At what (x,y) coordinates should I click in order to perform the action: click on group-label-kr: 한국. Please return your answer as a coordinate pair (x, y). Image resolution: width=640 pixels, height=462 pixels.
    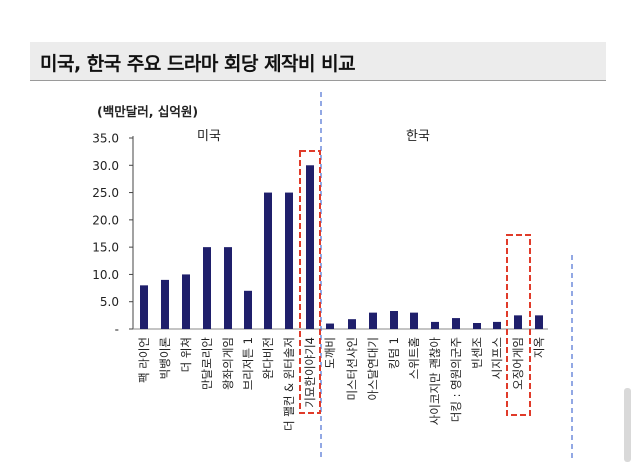
    Looking at the image, I should click on (418, 136).